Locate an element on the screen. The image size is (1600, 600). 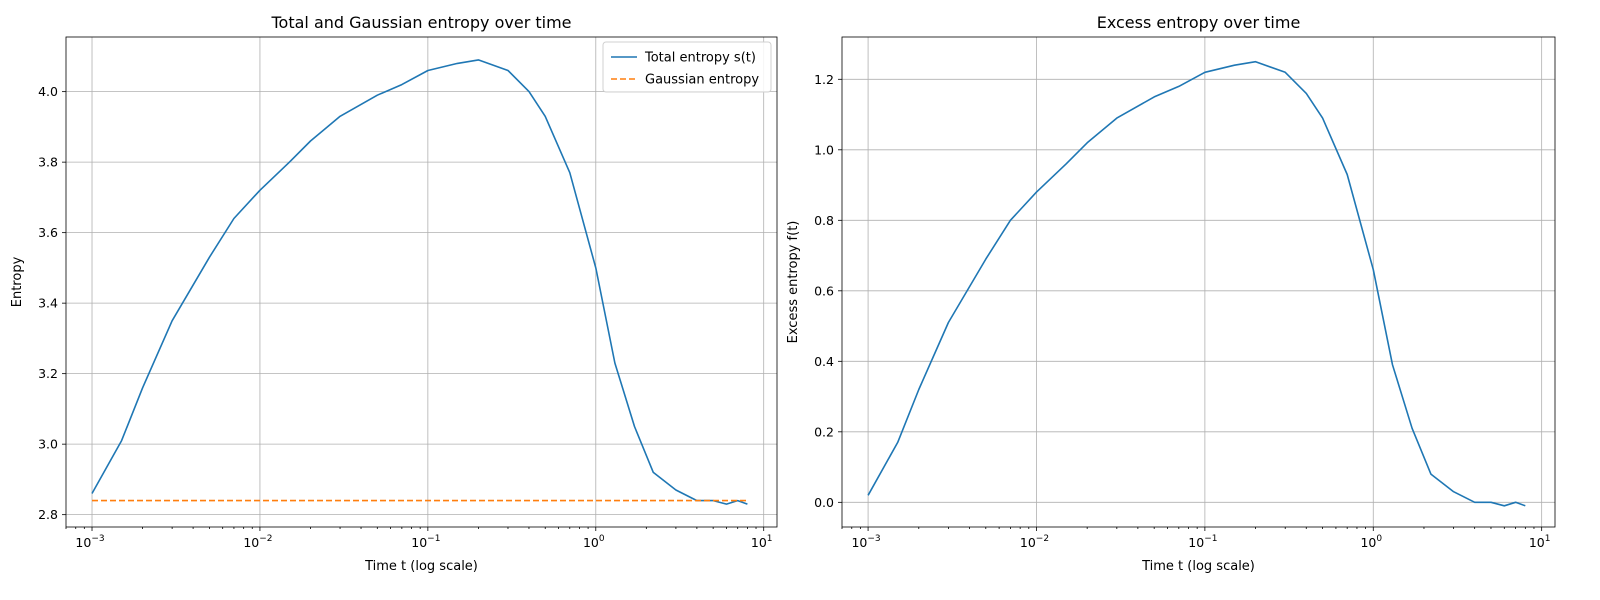
legend-box is located at coordinates (687, 67).